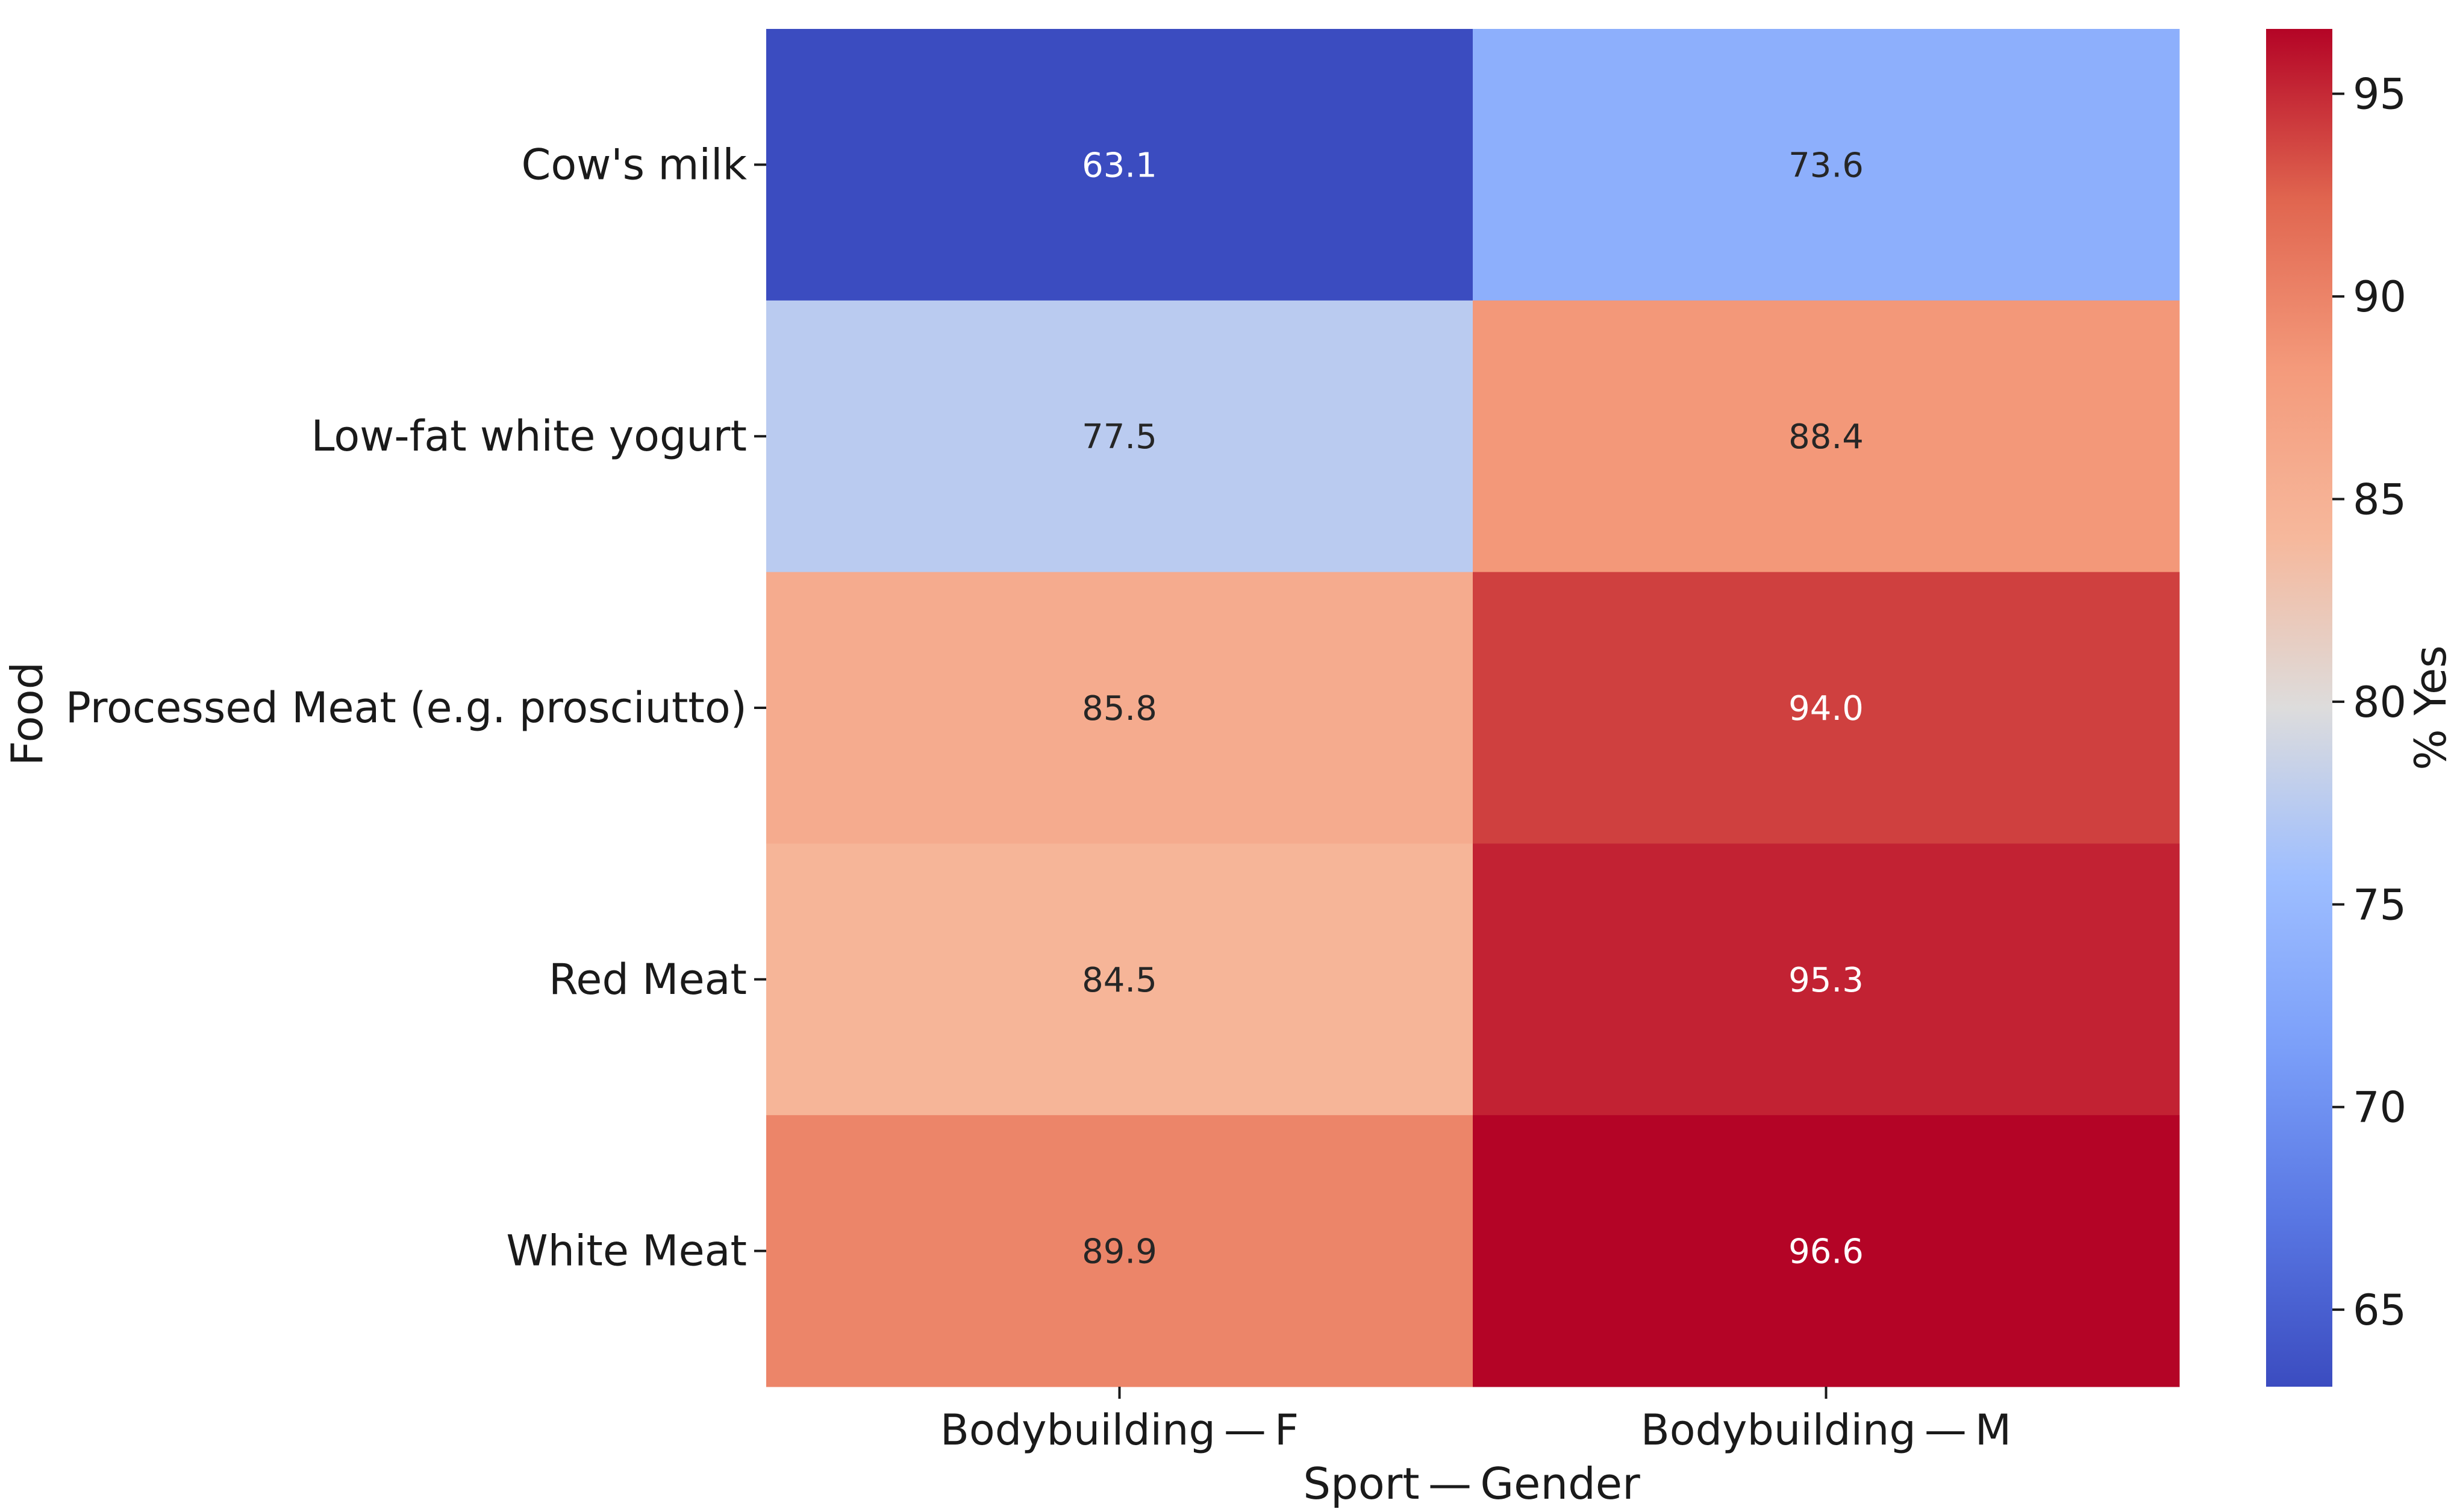  I want to click on heatmap-cell-value: 85.8, so click(1119, 708).